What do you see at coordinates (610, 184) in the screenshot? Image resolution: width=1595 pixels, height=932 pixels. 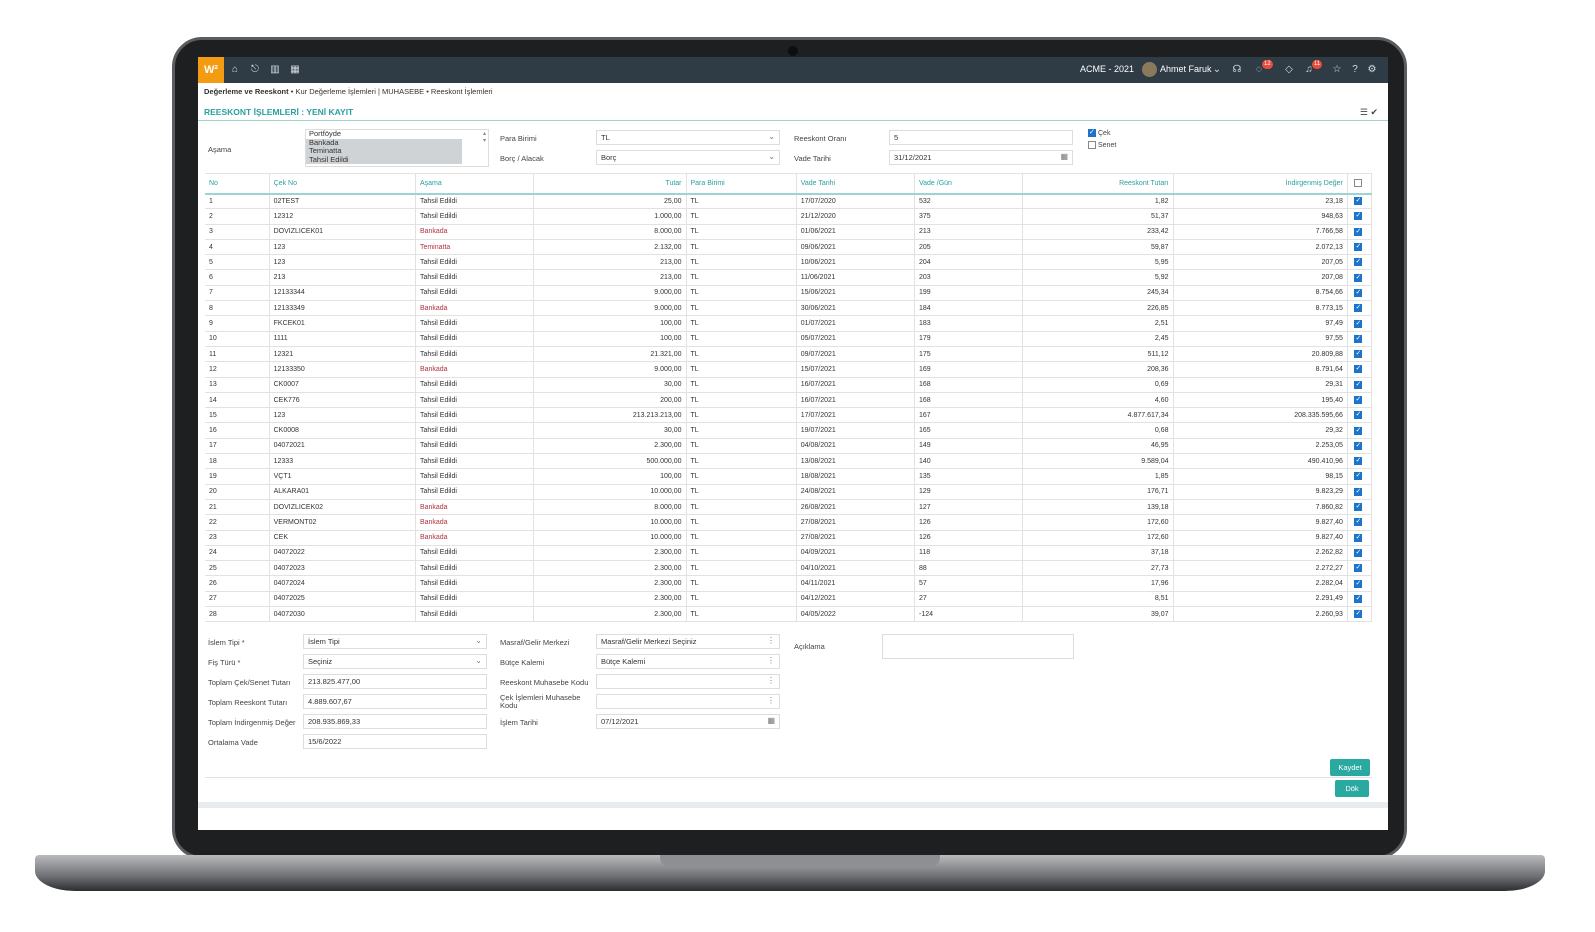 I see `col-tutar: Tutar` at bounding box center [610, 184].